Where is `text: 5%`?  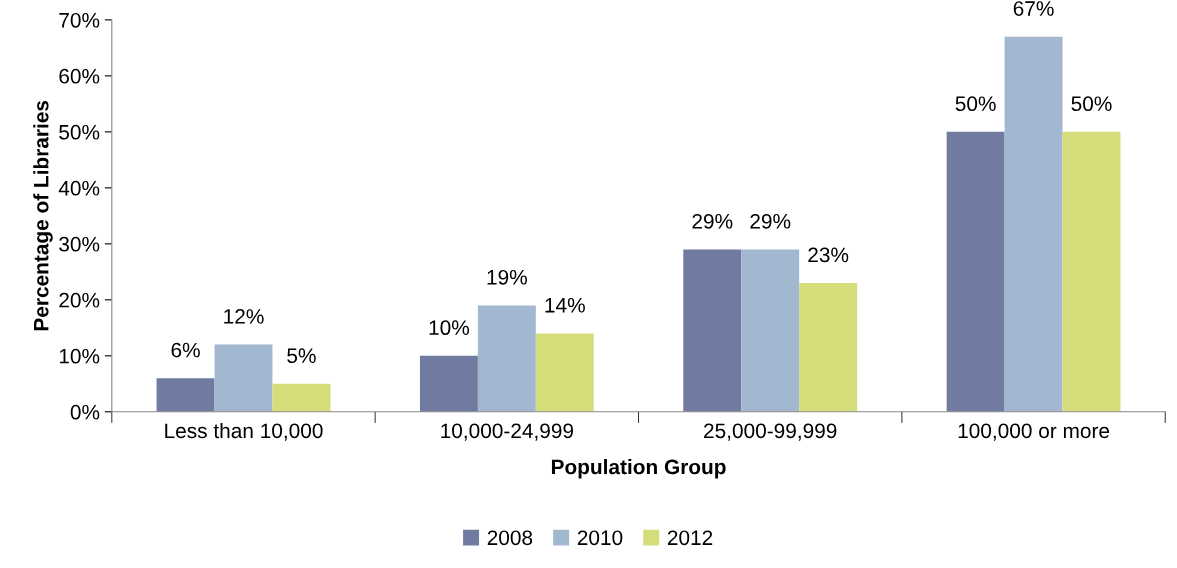
text: 5% is located at coordinates (301, 356).